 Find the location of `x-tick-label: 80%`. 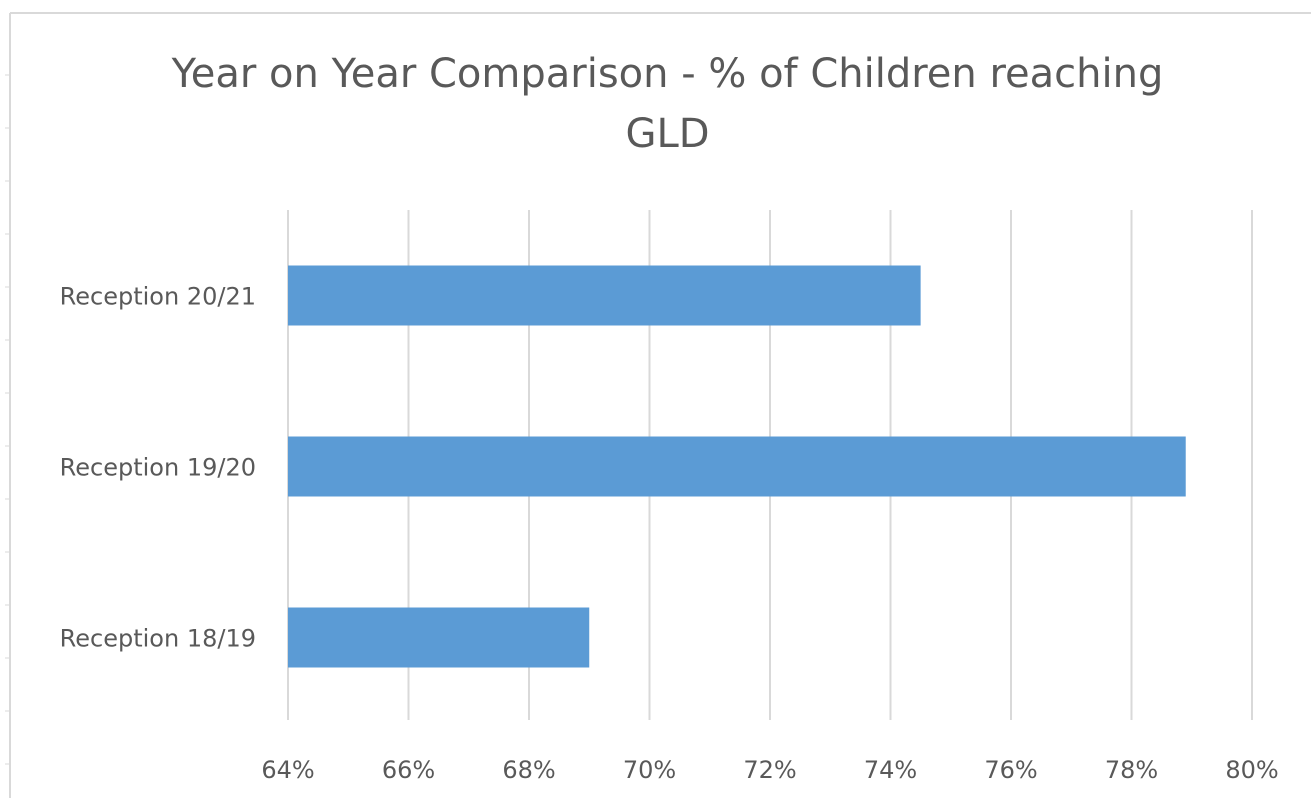

x-tick-label: 80% is located at coordinates (1251, 770).